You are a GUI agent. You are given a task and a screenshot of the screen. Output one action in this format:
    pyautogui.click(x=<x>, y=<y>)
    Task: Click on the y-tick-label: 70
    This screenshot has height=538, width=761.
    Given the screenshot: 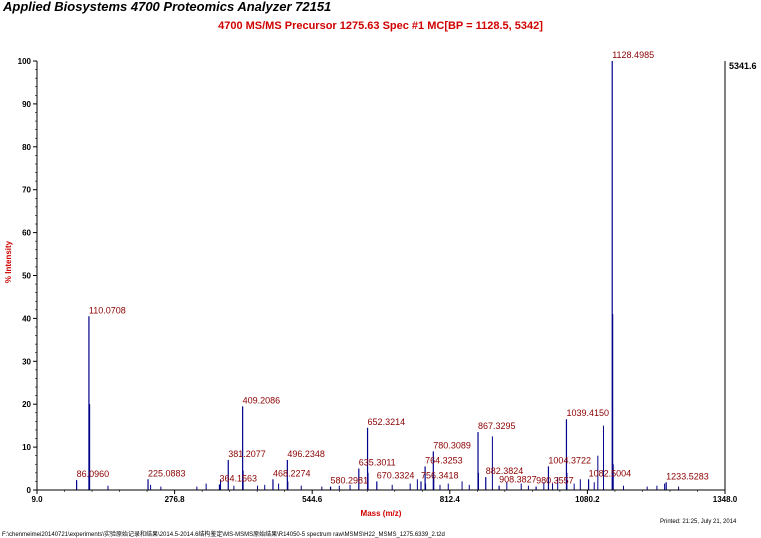 What is the action you would take?
    pyautogui.click(x=26, y=190)
    